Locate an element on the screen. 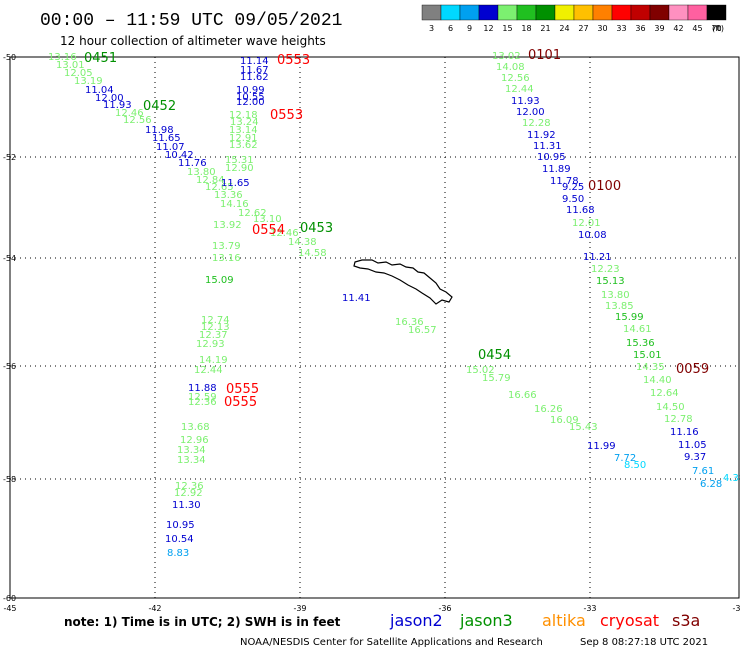  legend-tick-label: 18 is located at coordinates (526, 28).